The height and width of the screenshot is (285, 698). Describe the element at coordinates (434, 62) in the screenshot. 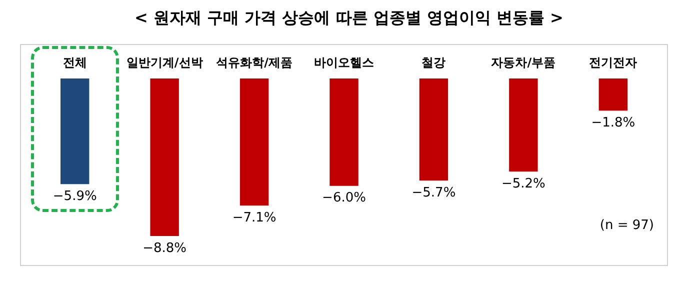

I see `x-tick-label: 철강` at that location.